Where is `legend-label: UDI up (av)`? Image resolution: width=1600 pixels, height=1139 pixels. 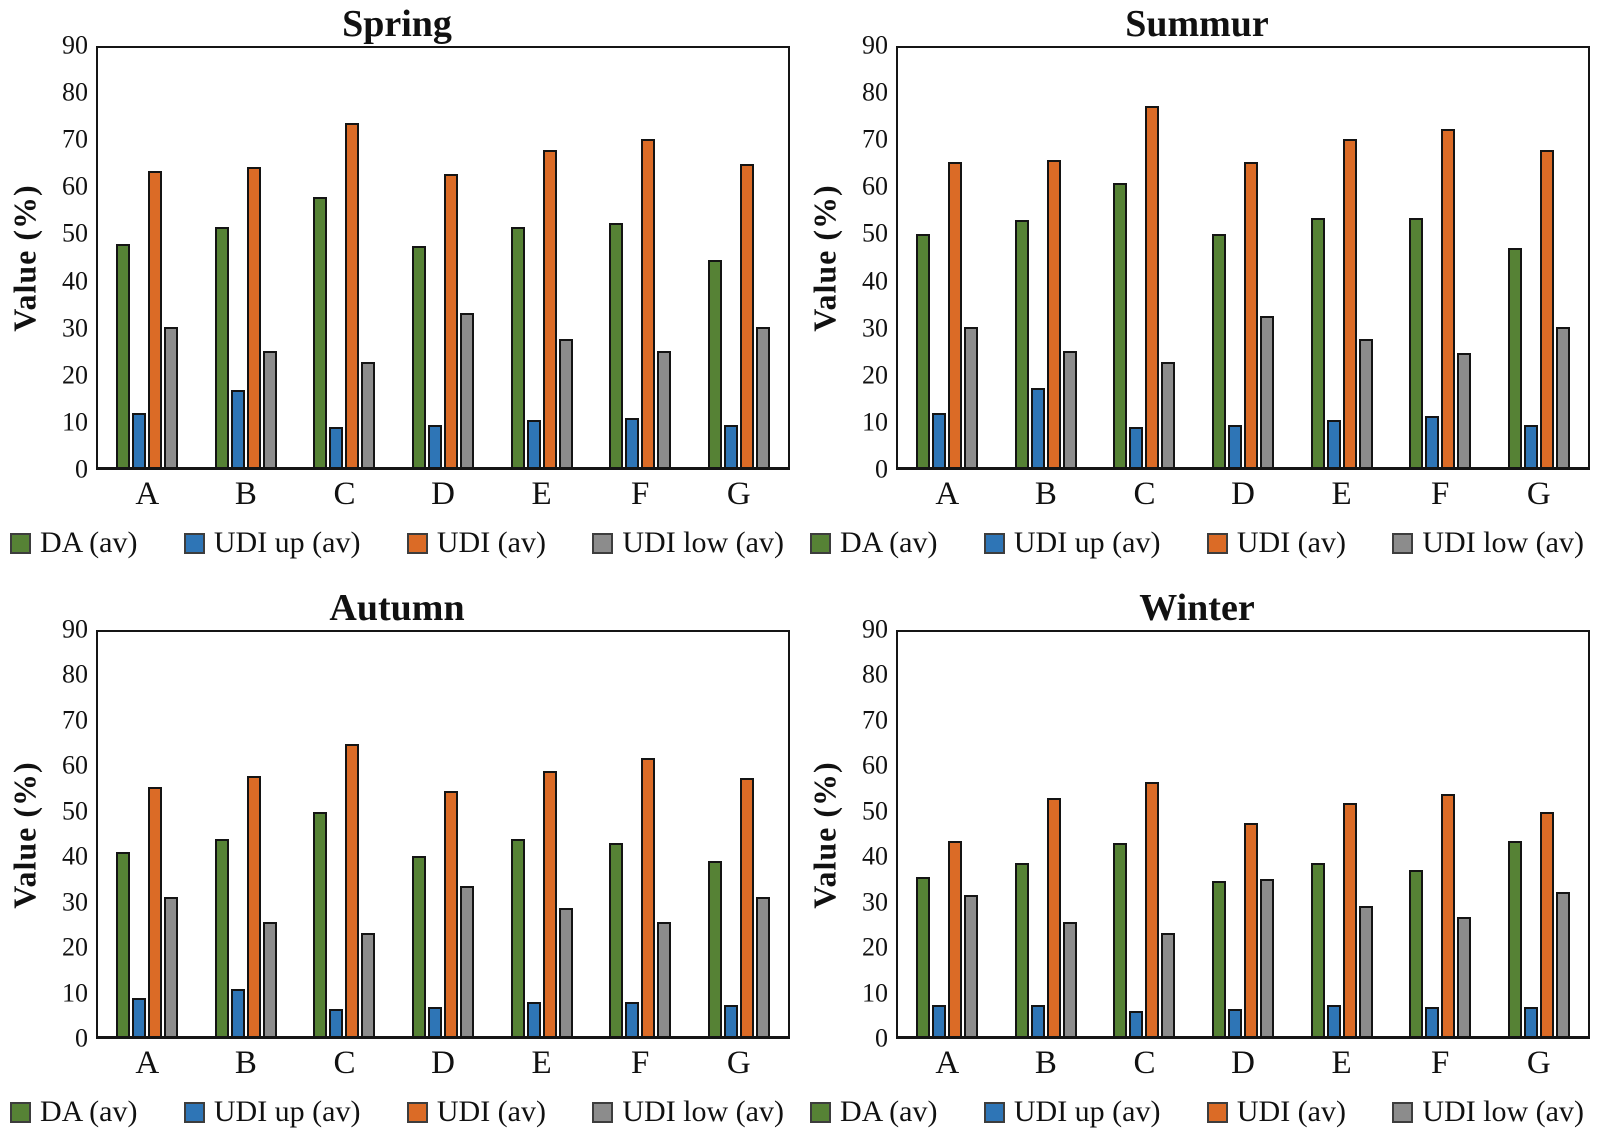 legend-label: UDI up (av) is located at coordinates (287, 1111).